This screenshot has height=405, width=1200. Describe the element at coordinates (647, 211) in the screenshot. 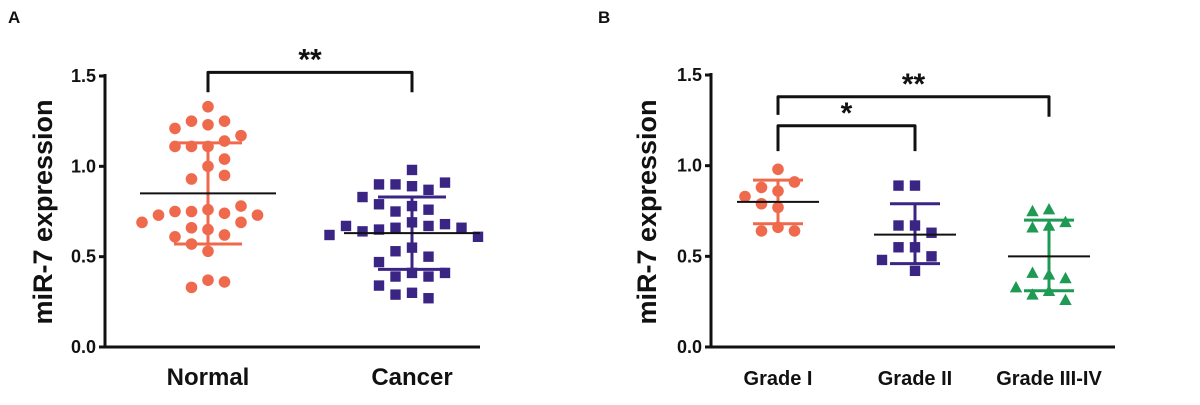

I see `y-axis-label-b: miR-7 expression` at that location.